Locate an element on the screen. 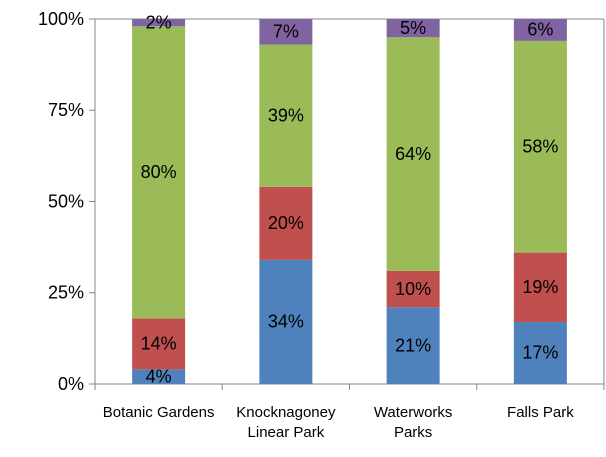 This screenshot has width=606, height=457. data-label: 10% is located at coordinates (413, 289).